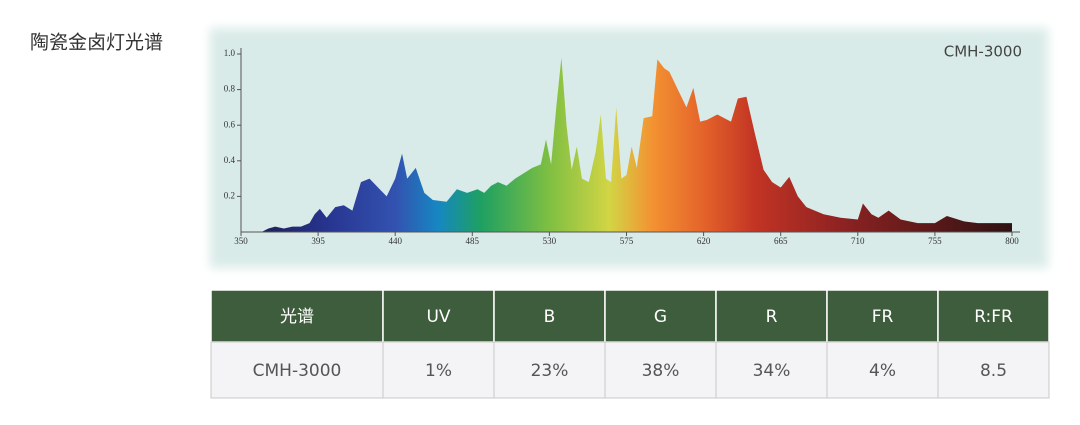 This screenshot has width=1080, height=425. I want to click on cell-text: 8.5, so click(993, 371).